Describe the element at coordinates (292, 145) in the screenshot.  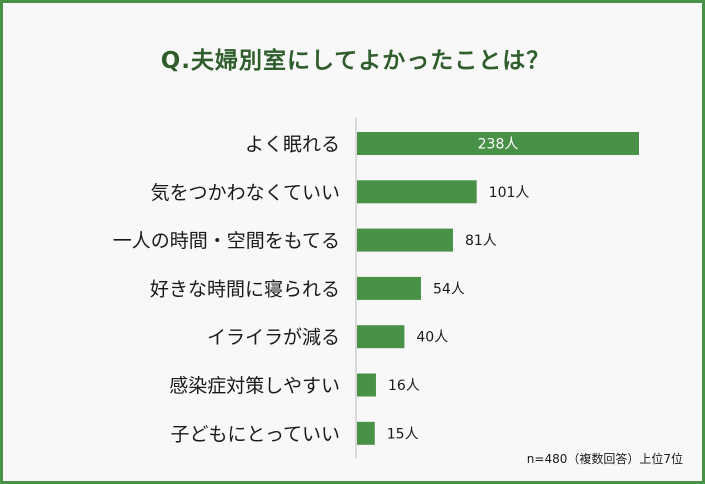
I see `category-label: よく眠れる` at that location.